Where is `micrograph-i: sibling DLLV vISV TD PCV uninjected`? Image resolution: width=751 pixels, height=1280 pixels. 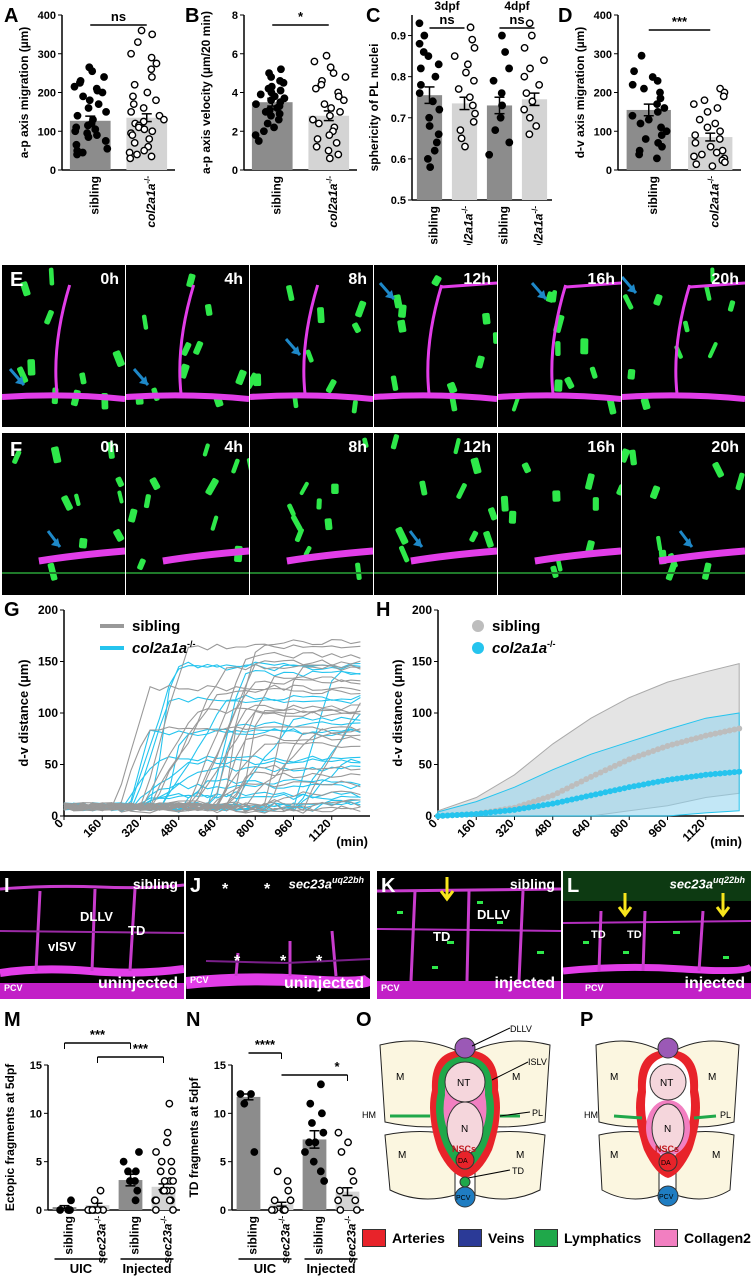 micrograph-i: sibling DLLV vISV TD PCV uninjected is located at coordinates (92, 935).